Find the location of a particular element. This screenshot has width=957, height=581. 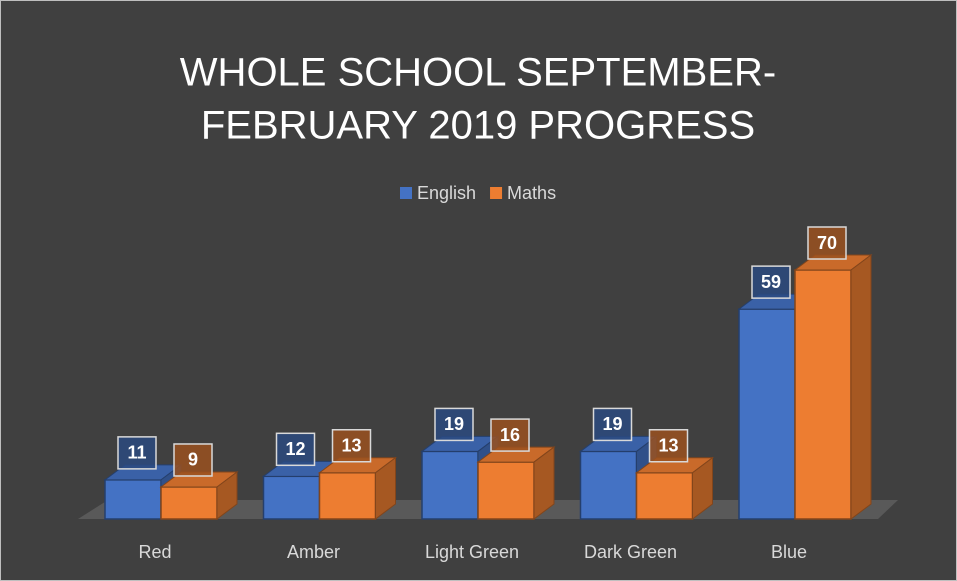

chart-title: FEBRUARY 2019 PROGRESS is located at coordinates (478, 126).